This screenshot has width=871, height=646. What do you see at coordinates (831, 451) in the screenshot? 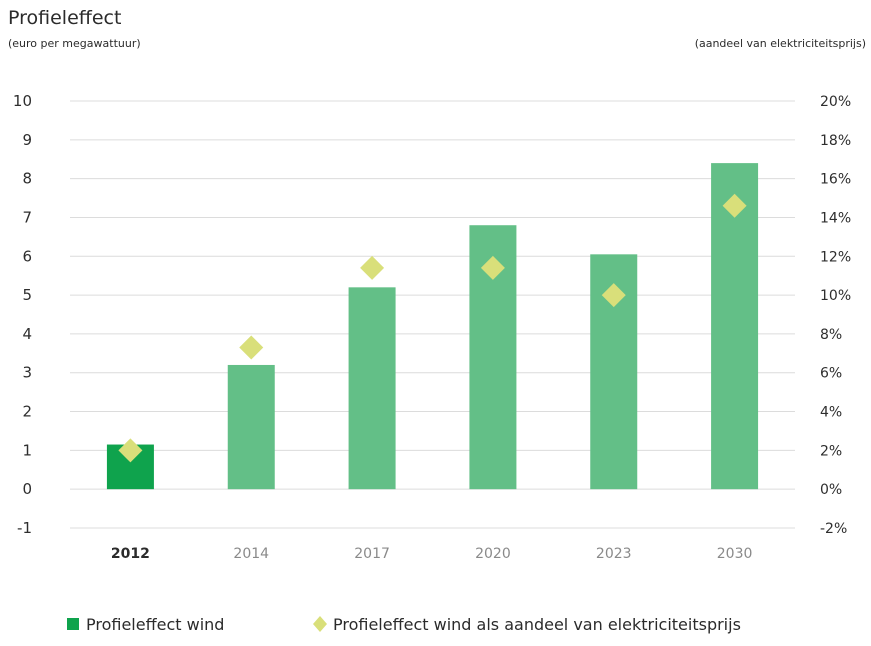
I see `y-right-tick-label: 2%` at bounding box center [831, 451].